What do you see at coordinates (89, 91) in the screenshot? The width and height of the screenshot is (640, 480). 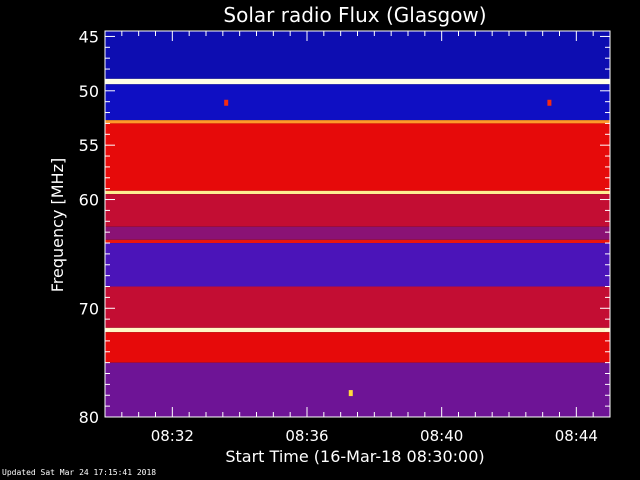 I see `y-tick-label: 50` at bounding box center [89, 91].